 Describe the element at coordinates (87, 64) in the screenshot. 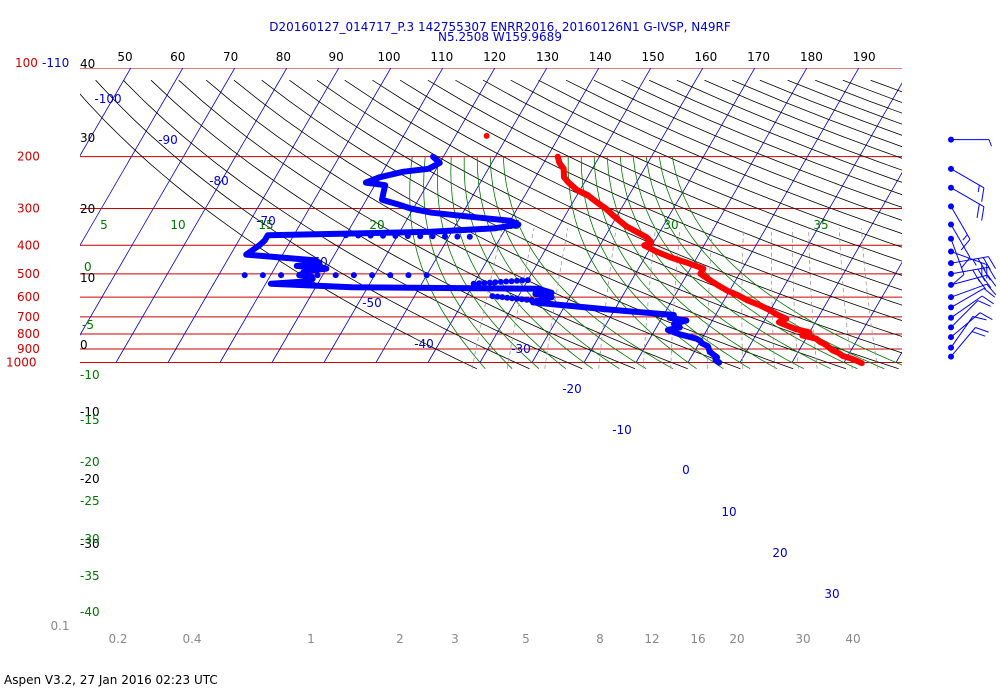

I see `left-temp-label: 40` at that location.